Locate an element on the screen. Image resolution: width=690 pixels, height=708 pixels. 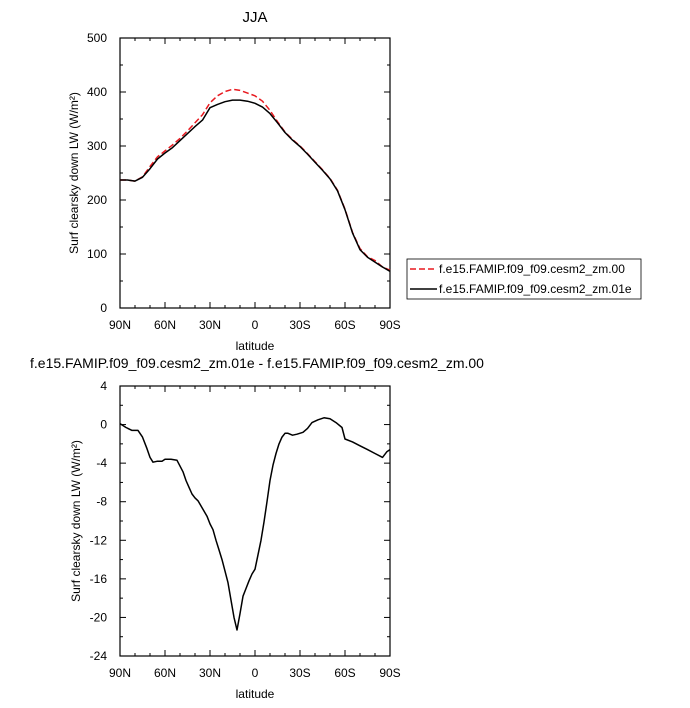
y-tick-label: -12 is located at coordinates (99, 540).